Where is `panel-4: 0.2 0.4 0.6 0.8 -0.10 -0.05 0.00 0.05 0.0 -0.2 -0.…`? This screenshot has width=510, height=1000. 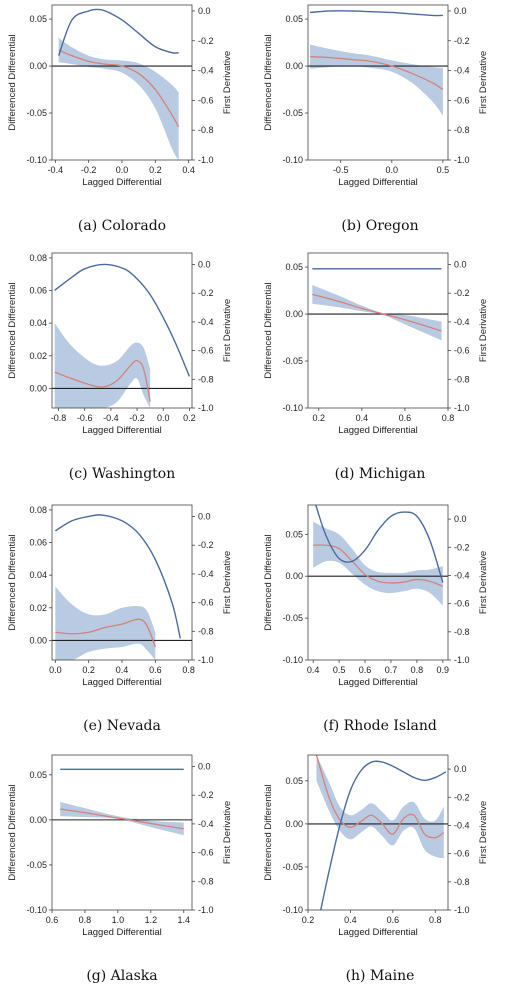
panel-4: 0.2 0.4 0.6 0.8 -0.10 -0.05 0.00 0.05 0.0 -0.2 -0.… is located at coordinates (376, 367).